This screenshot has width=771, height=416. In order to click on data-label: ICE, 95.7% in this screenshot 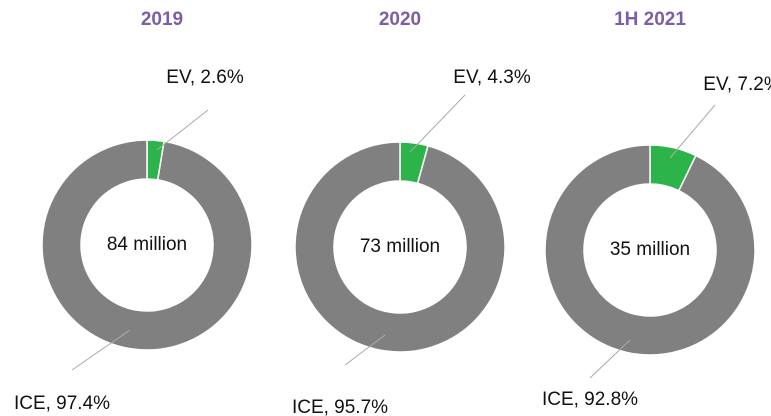, I will do `click(340, 406)`.